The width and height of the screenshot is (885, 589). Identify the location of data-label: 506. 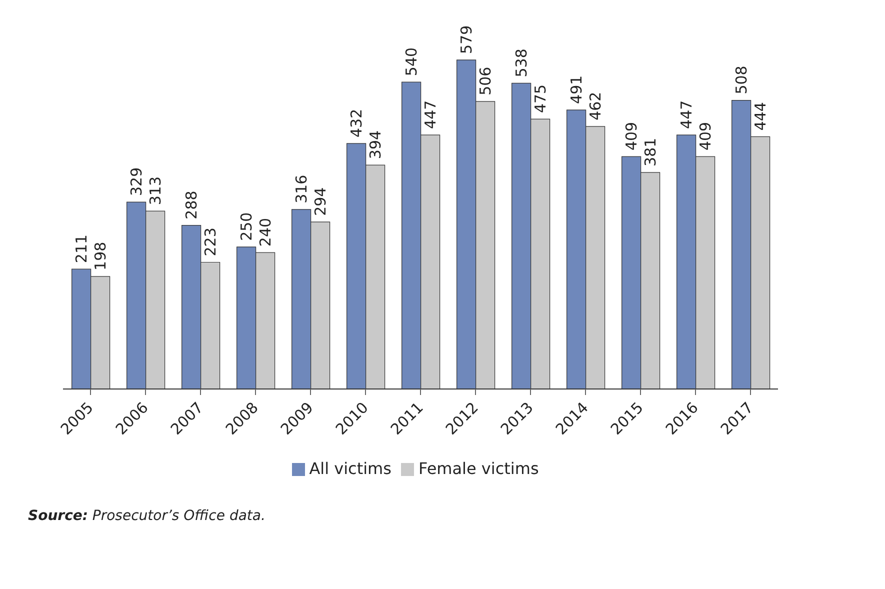
(485, 81).